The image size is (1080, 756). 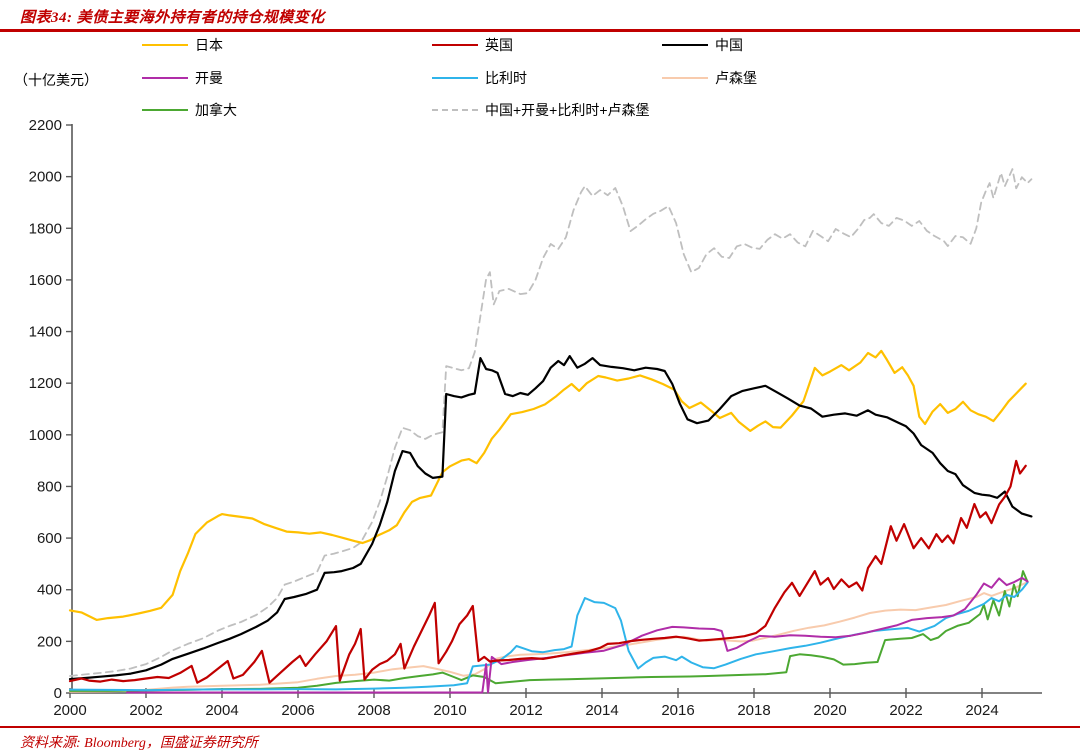 What do you see at coordinates (45, 228) in the screenshot?
I see `y-tick-label: 1800` at bounding box center [45, 228].